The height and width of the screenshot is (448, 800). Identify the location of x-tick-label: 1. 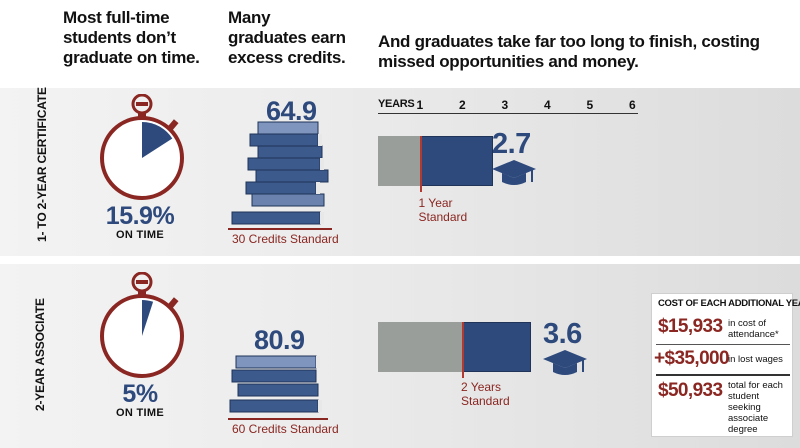
(420, 105).